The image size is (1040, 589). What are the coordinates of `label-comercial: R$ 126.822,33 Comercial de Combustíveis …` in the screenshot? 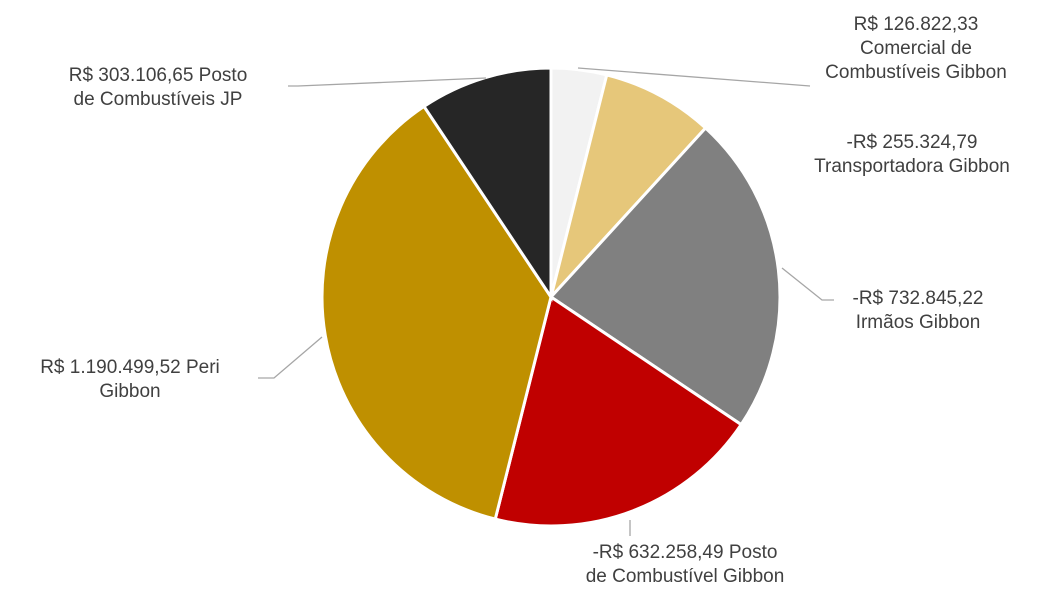 It's located at (916, 48).